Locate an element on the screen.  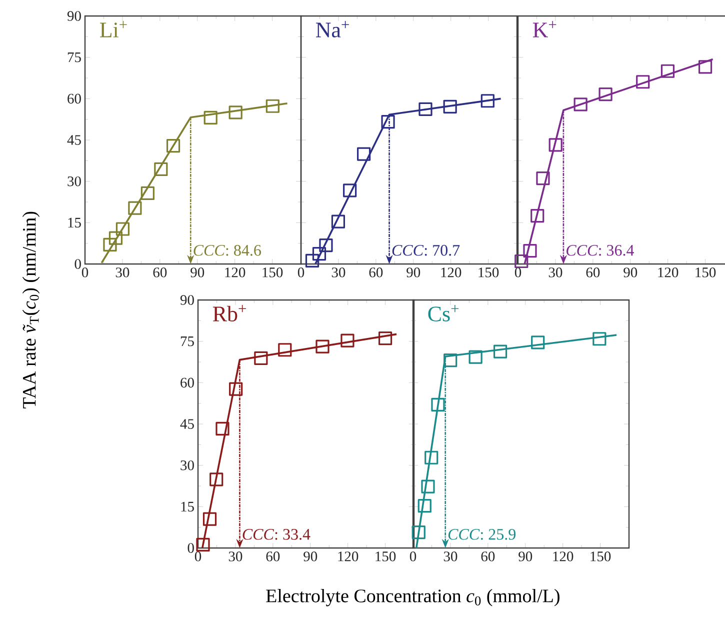
chart-title: Rb$^{+}$ is located at coordinates (229, 313).